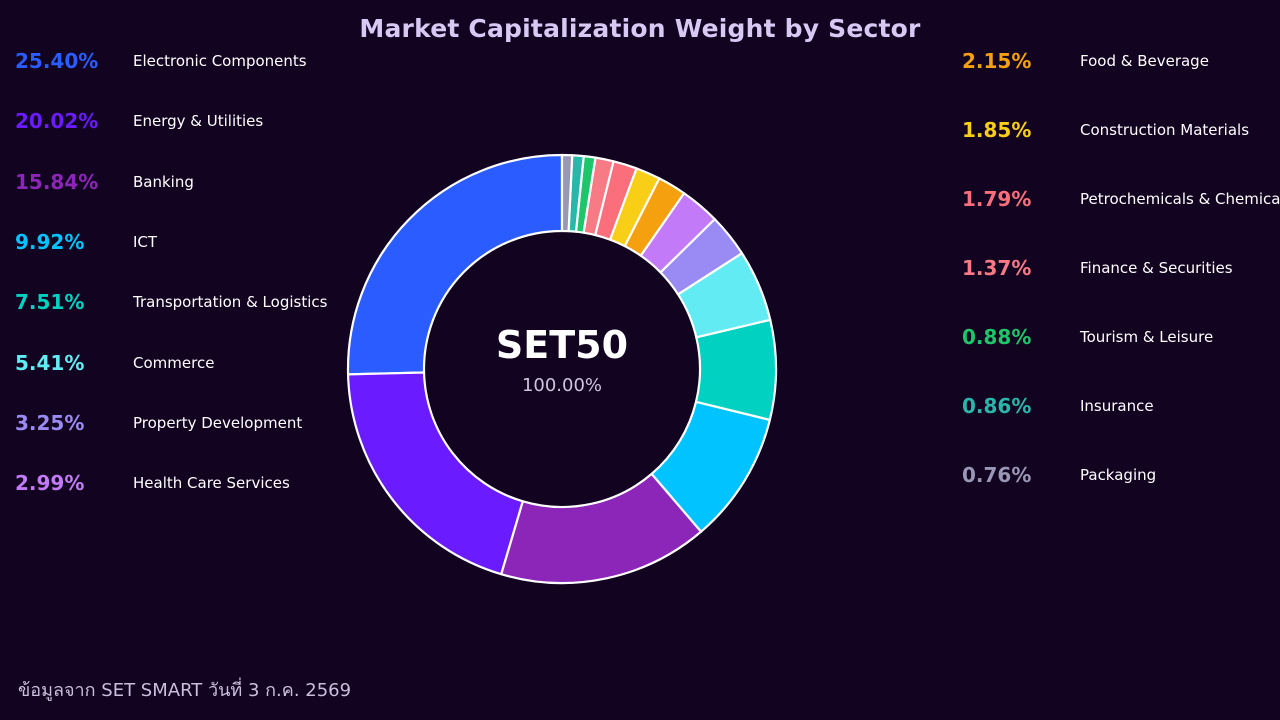  Describe the element at coordinates (1058, 406) in the screenshot. I see `legend-item: 0.86% Insurance` at that location.